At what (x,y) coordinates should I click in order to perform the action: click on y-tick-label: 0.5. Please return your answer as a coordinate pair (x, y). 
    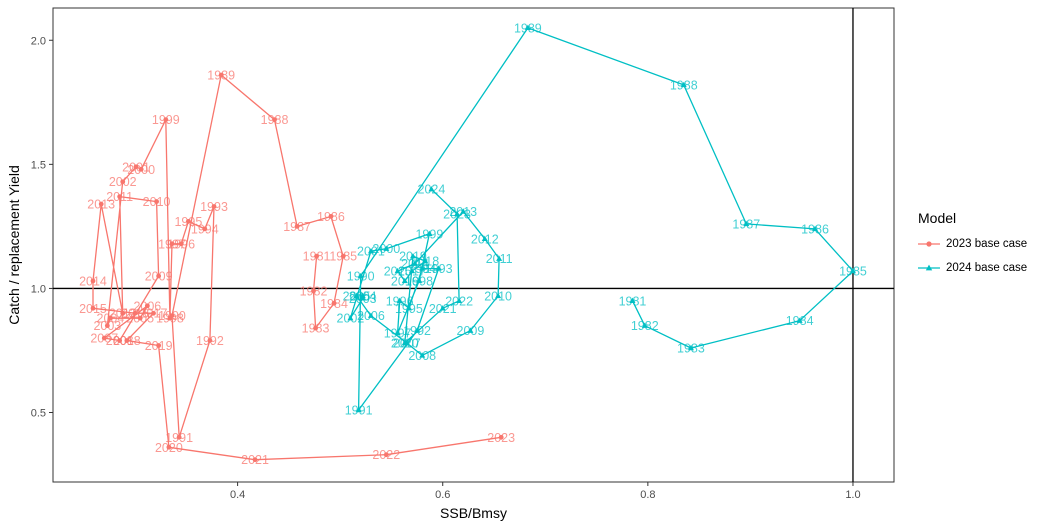
    Looking at the image, I should click on (38, 414).